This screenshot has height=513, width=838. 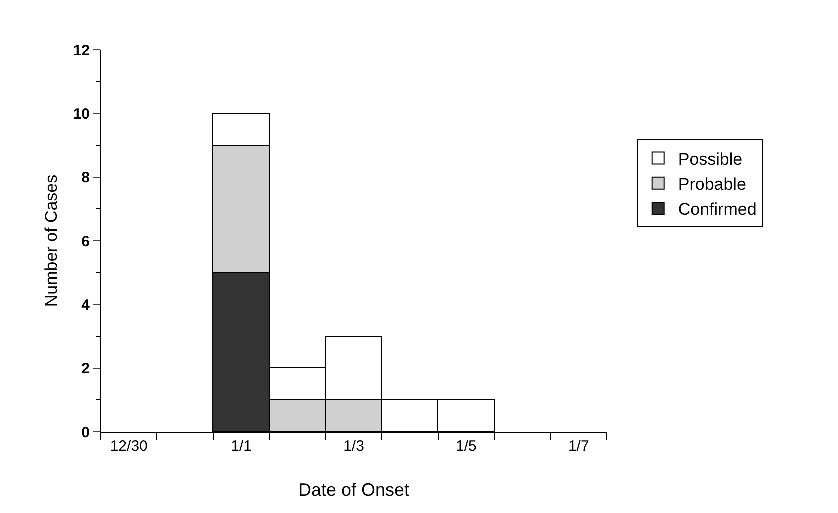 What do you see at coordinates (710, 159) in the screenshot?
I see `legend-label: Possible` at bounding box center [710, 159].